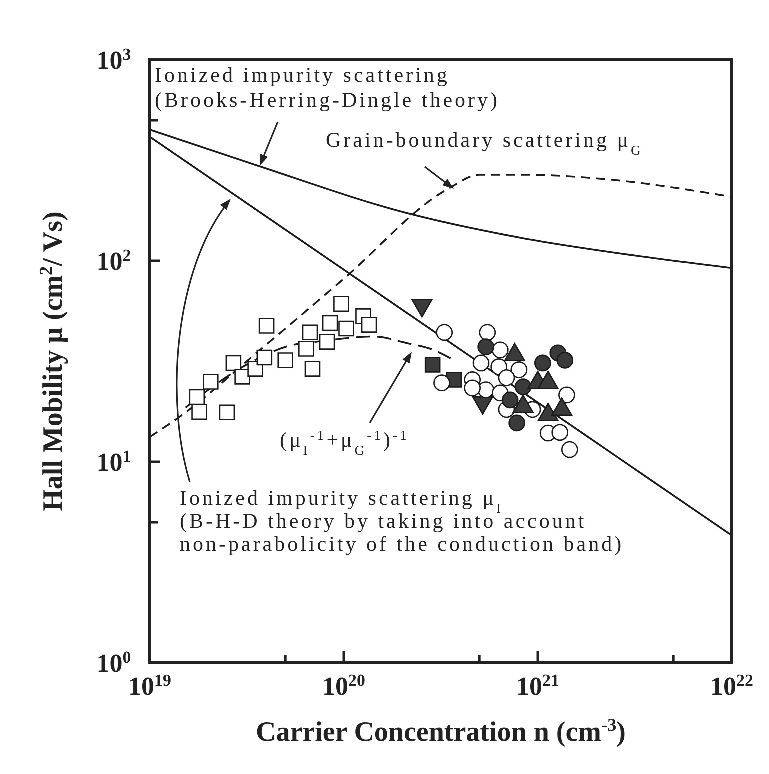 This screenshot has width=769, height=774. Describe the element at coordinates (402, 521) in the screenshot. I see `annotation: Ionized impurity scattering μ$_{I}$ (B-H-D theory by taking into account non-parabolicity of the conduction band)` at that location.